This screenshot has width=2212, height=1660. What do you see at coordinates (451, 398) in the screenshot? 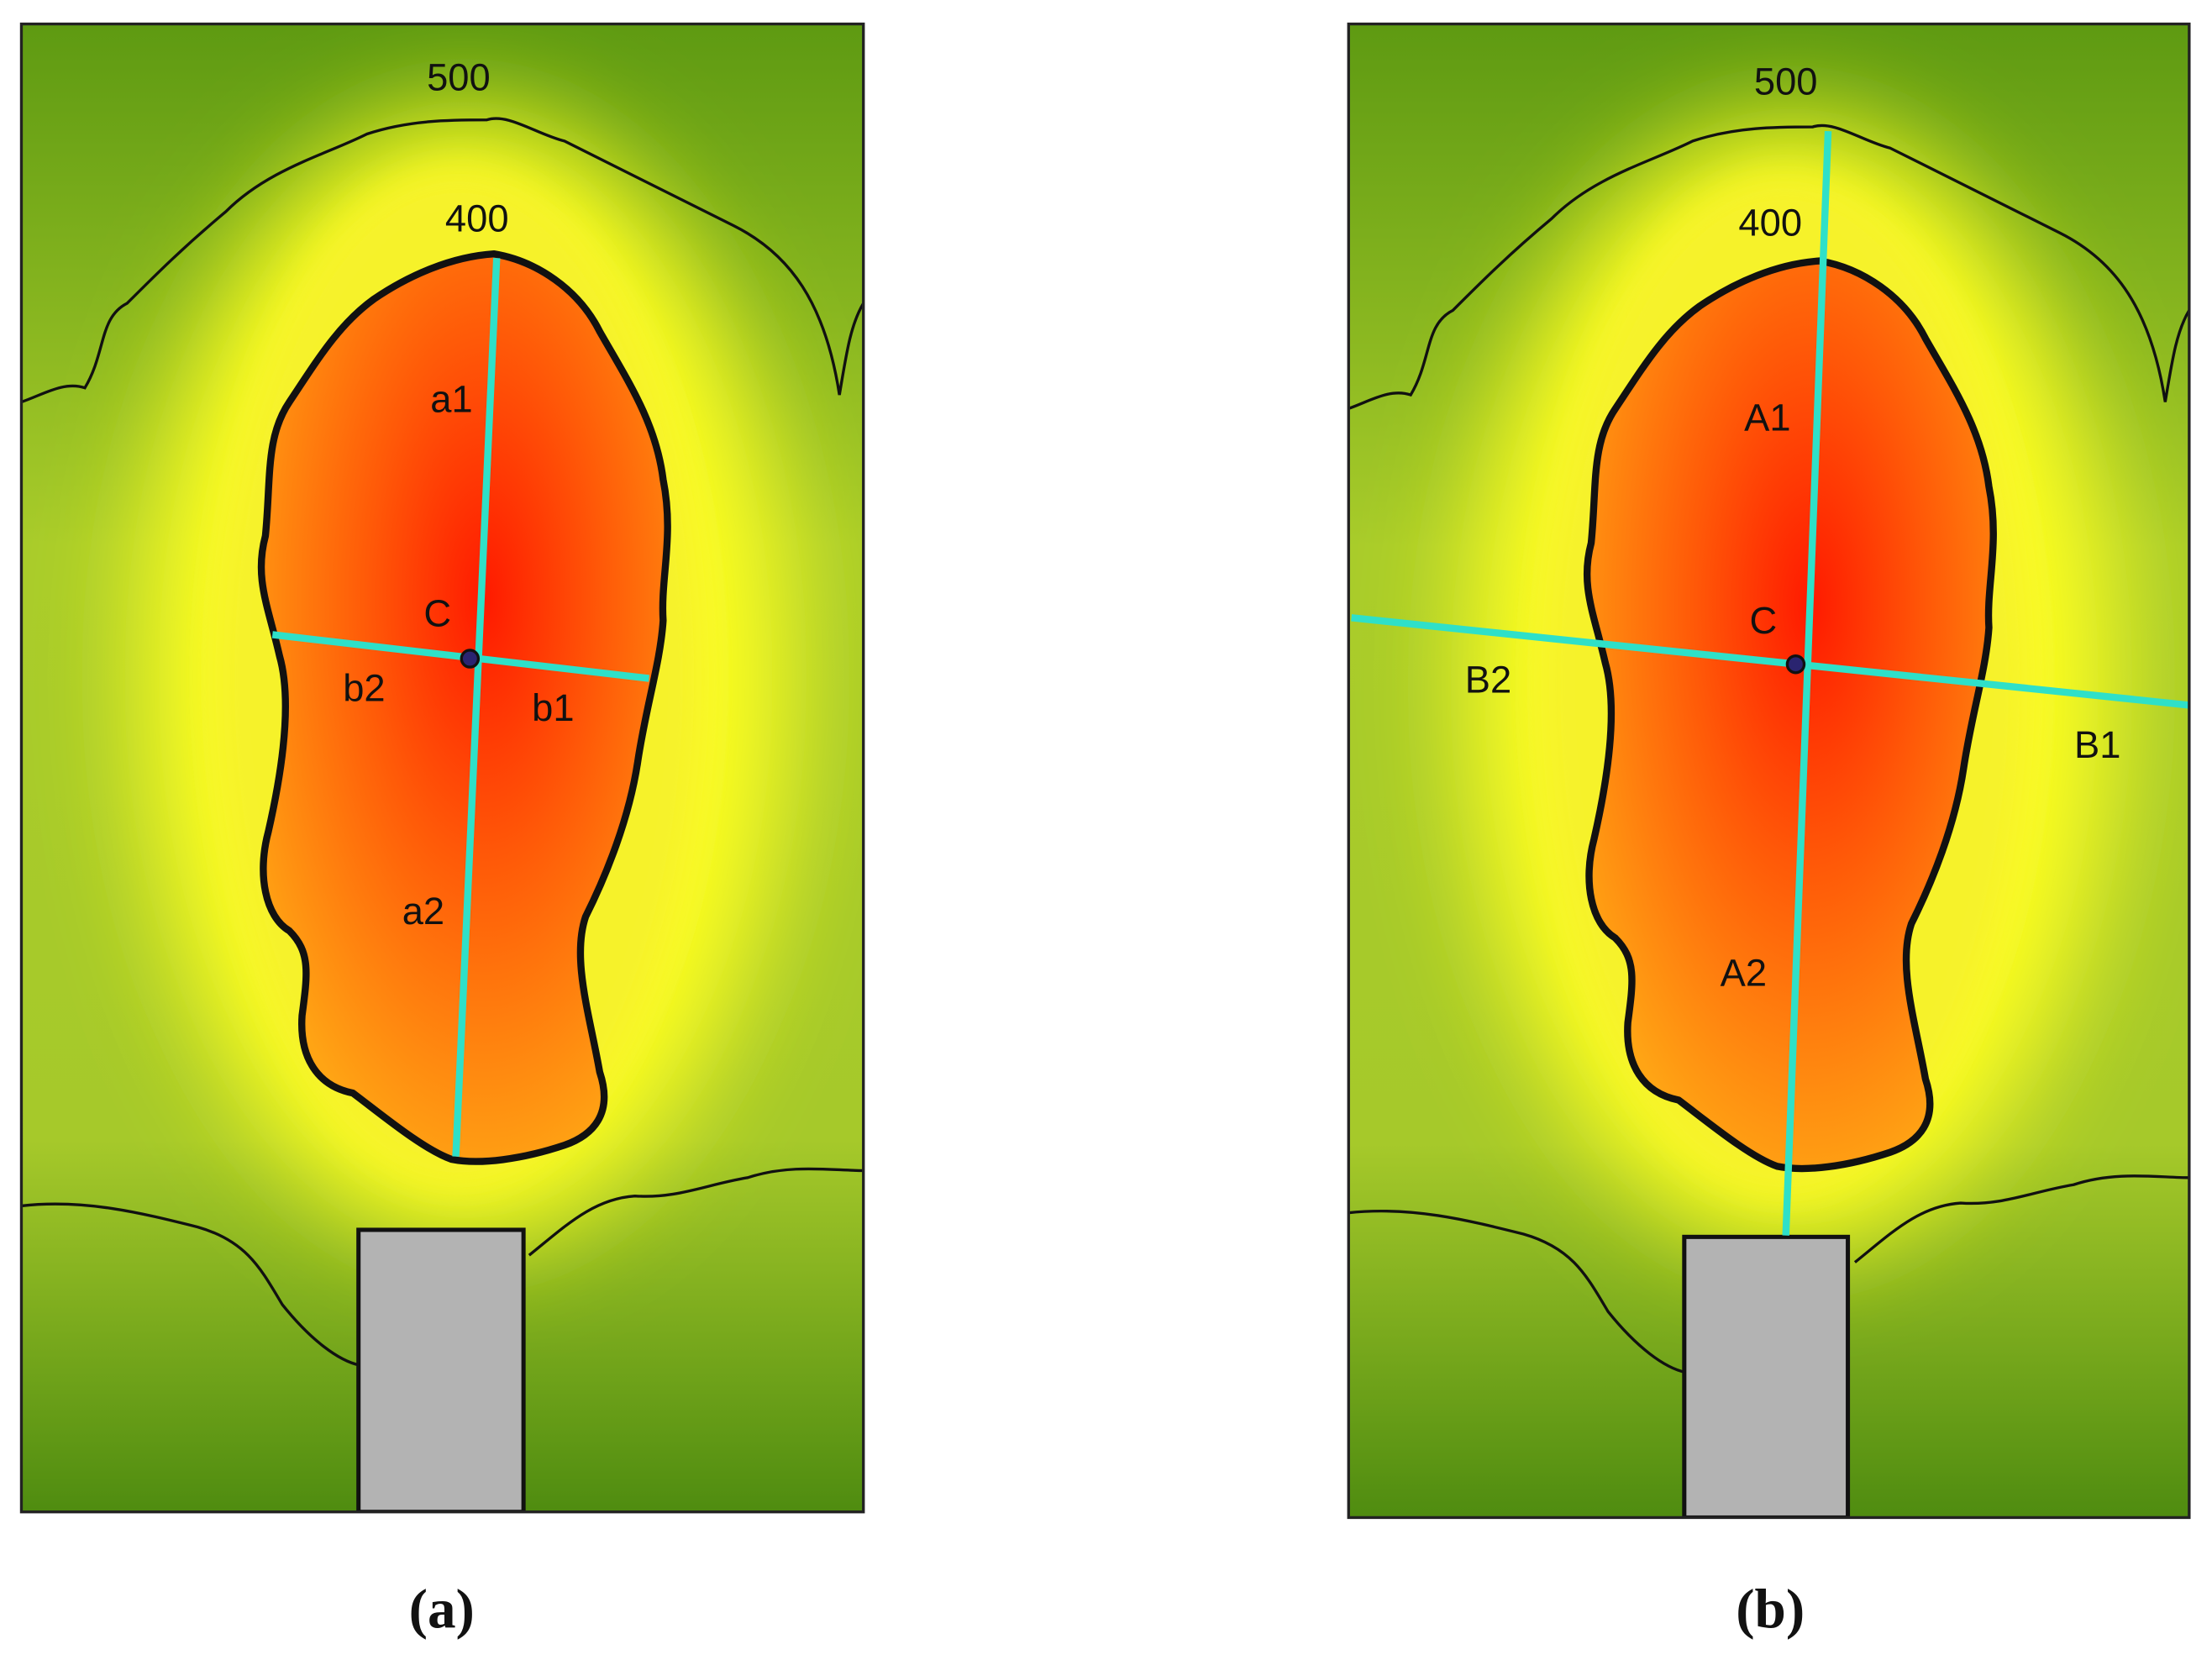
I see `axis-label: a1` at bounding box center [451, 398].